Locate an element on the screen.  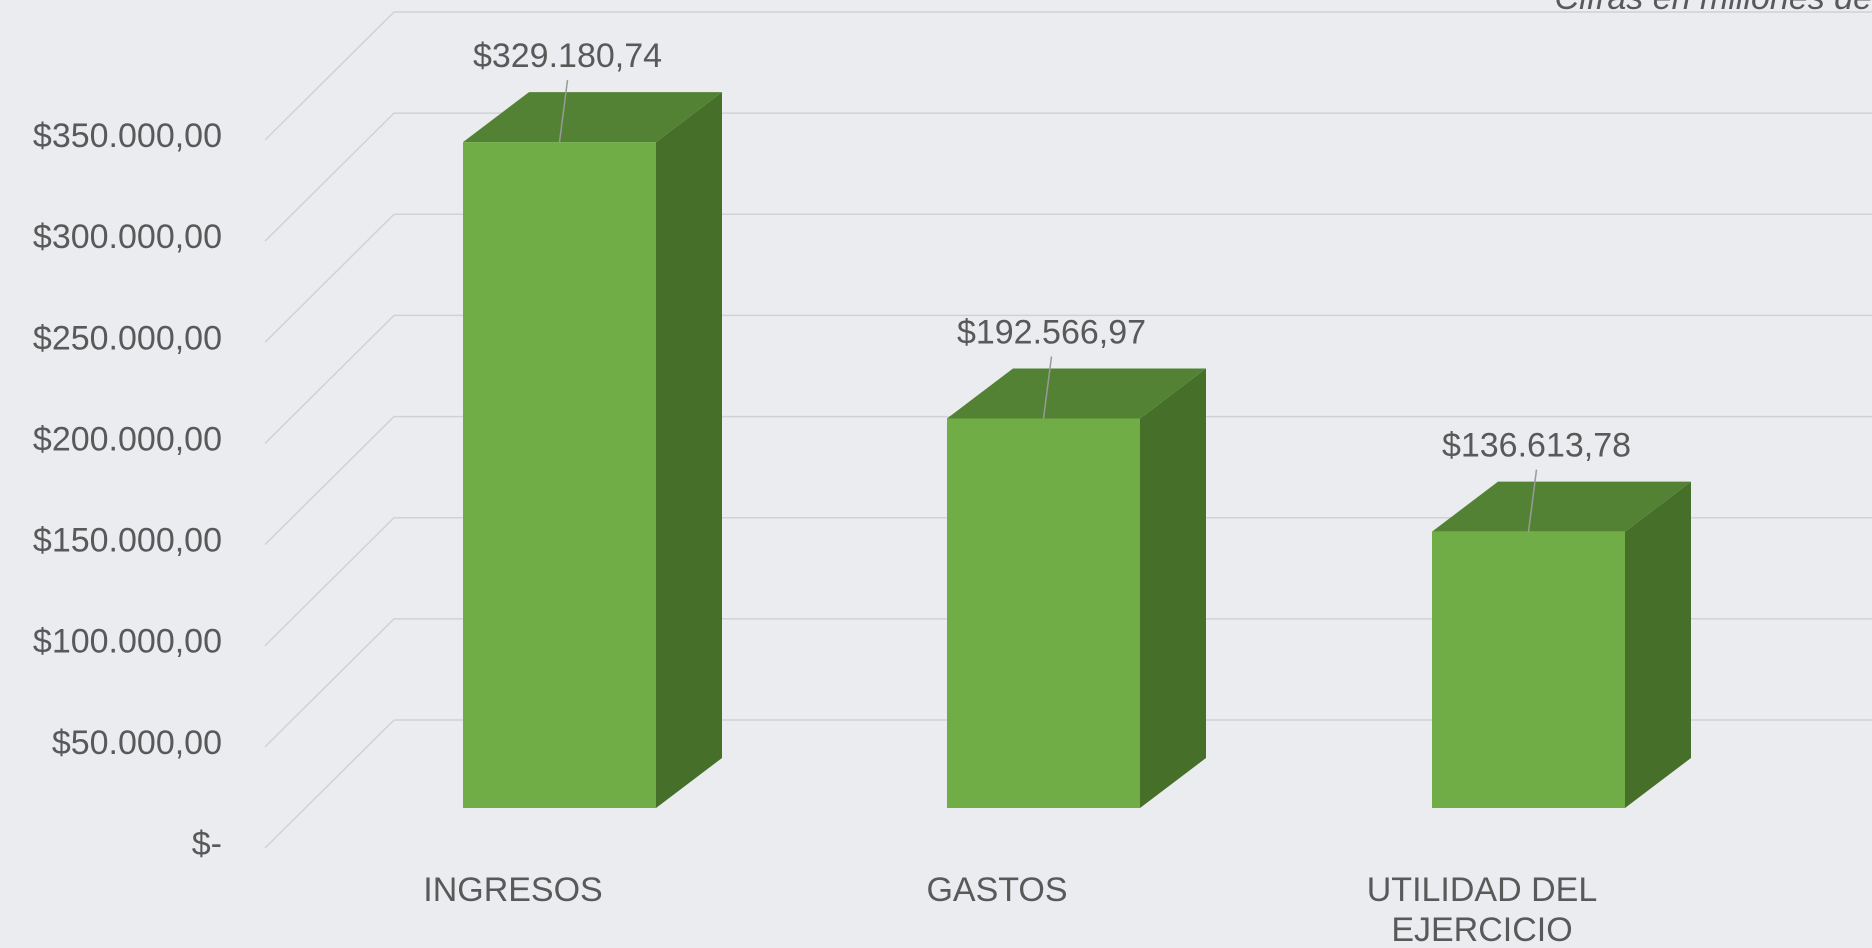
y-tick-label: $150.000,00 is located at coordinates (127, 541).